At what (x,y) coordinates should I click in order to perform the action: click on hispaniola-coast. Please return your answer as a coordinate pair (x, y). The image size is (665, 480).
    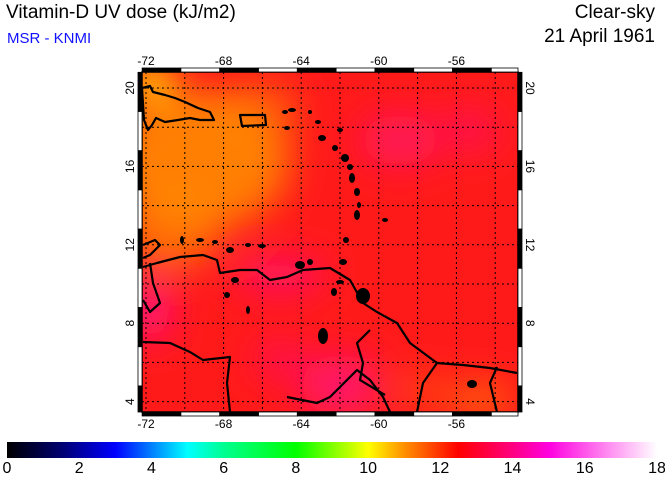
    Looking at the image, I should click on (179, 108).